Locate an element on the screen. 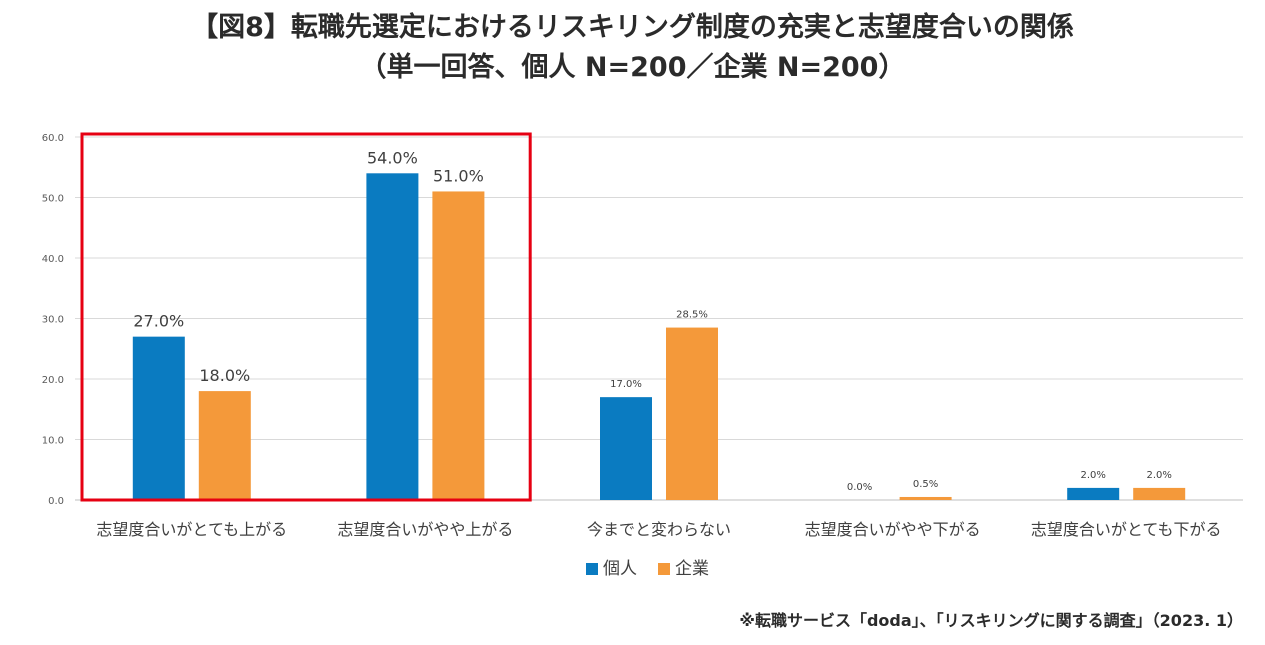 This screenshot has height=645, width=1265. y-tick-label: 10.0 is located at coordinates (53, 441).